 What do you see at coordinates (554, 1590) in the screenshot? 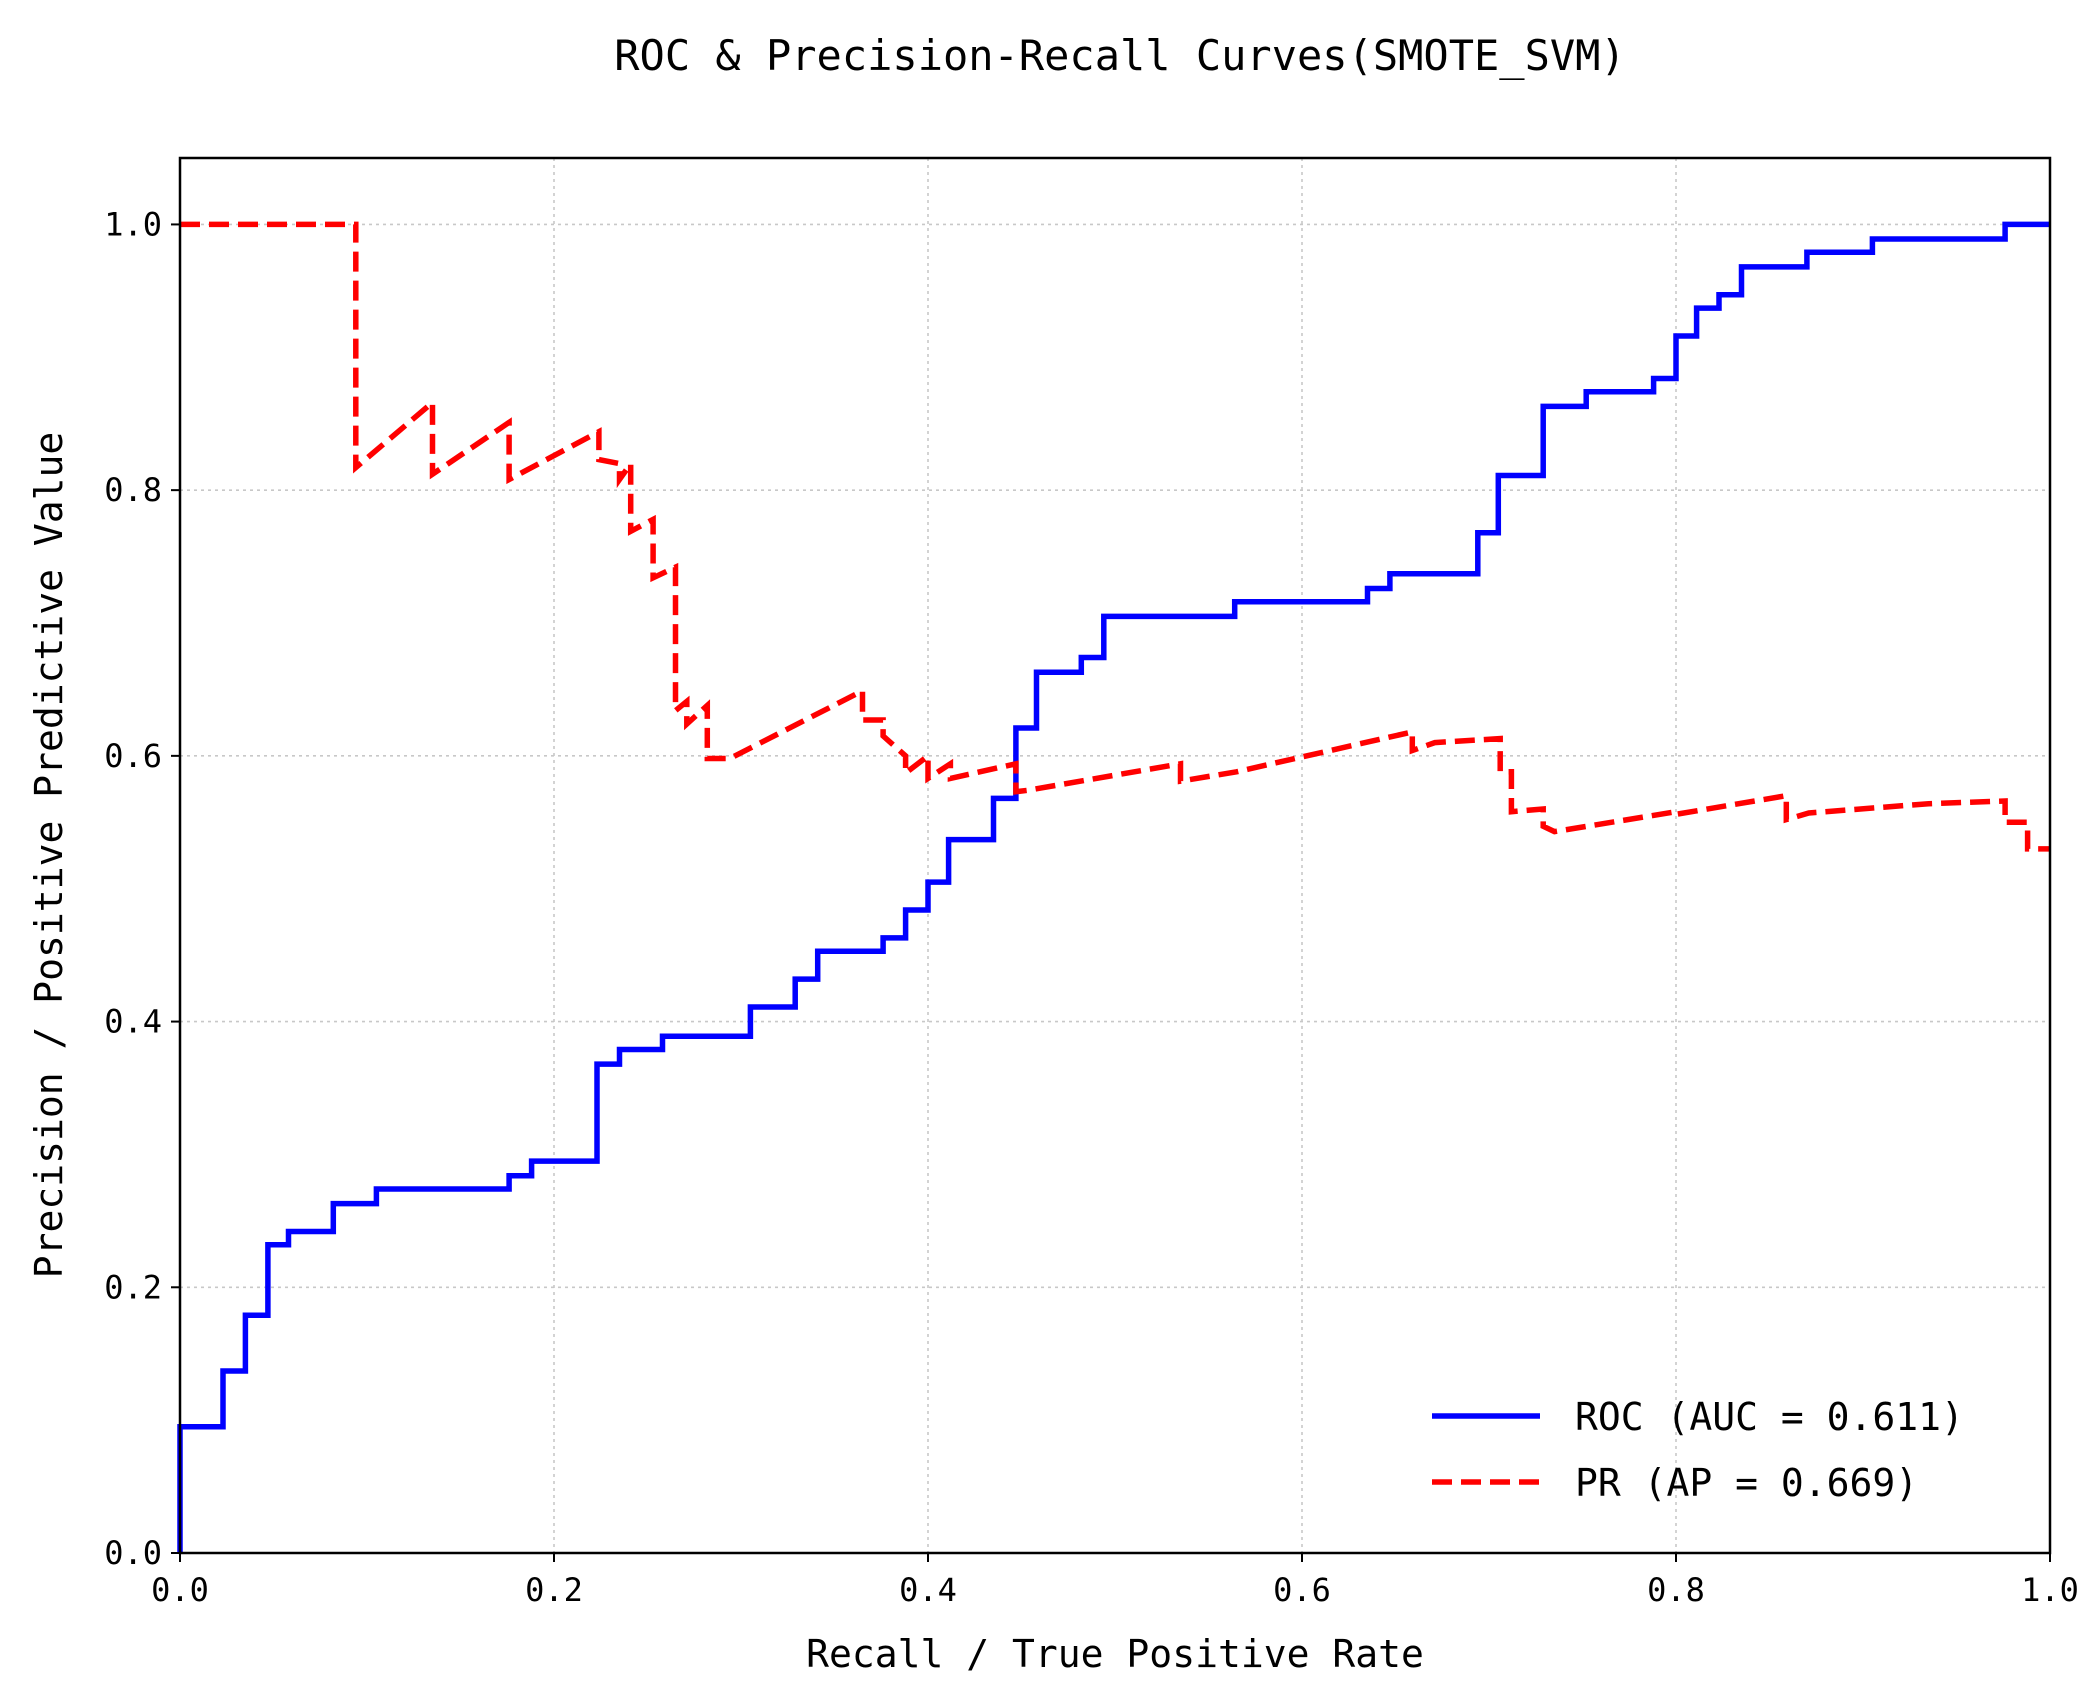
I see `x-tick-label: 0.2` at bounding box center [554, 1590].